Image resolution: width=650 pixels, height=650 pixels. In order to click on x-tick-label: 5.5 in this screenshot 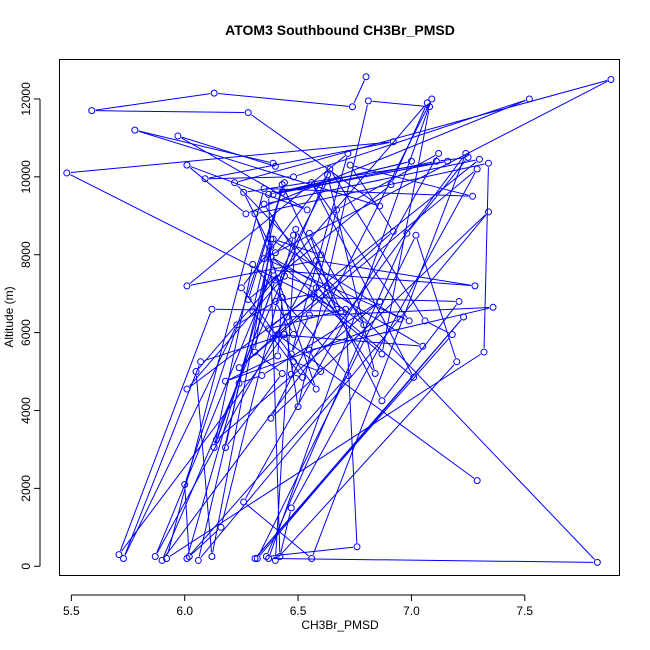, I will do `click(71, 611)`.